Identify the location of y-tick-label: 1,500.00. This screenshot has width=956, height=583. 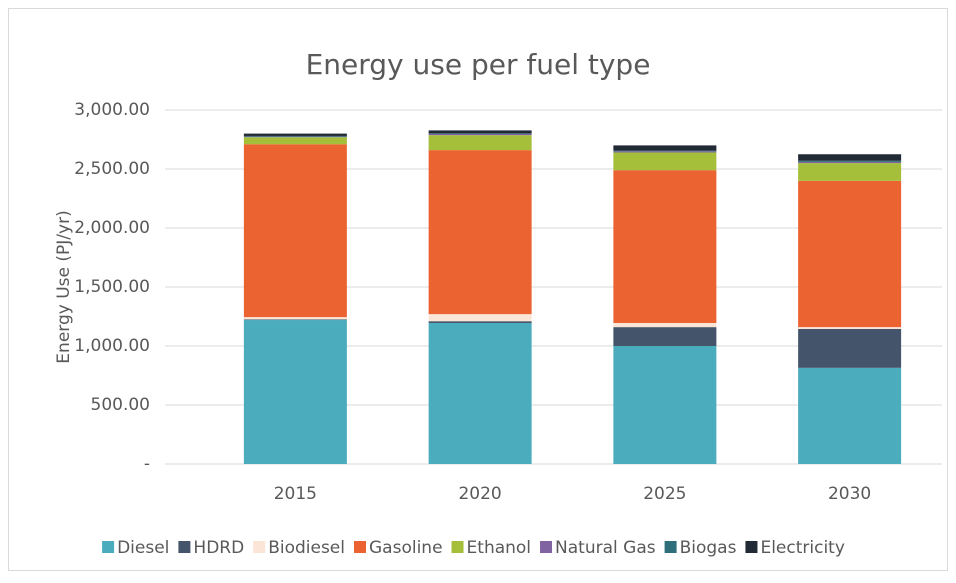
(112, 287).